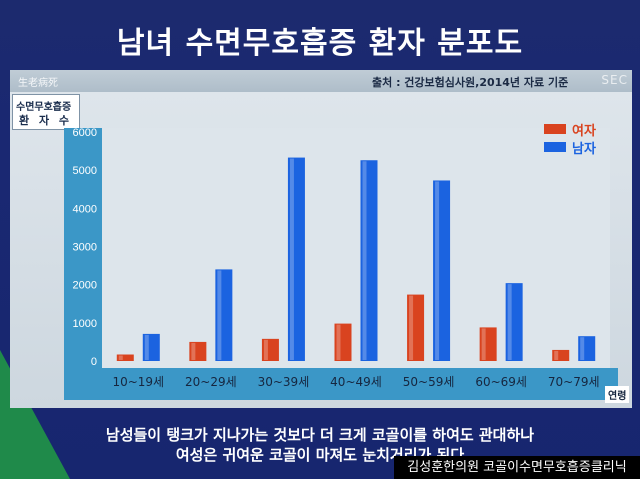  Describe the element at coordinates (584, 149) in the screenshot. I see `legend-label-male: 남자` at that location.